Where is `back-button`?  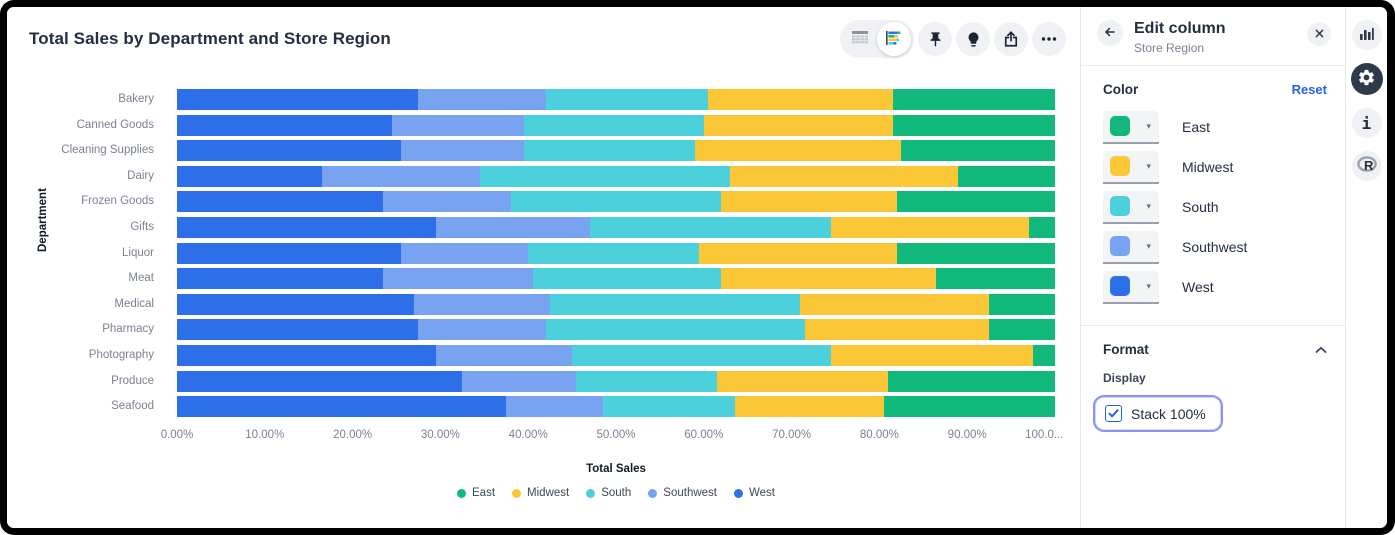
back-button is located at coordinates (1110, 33).